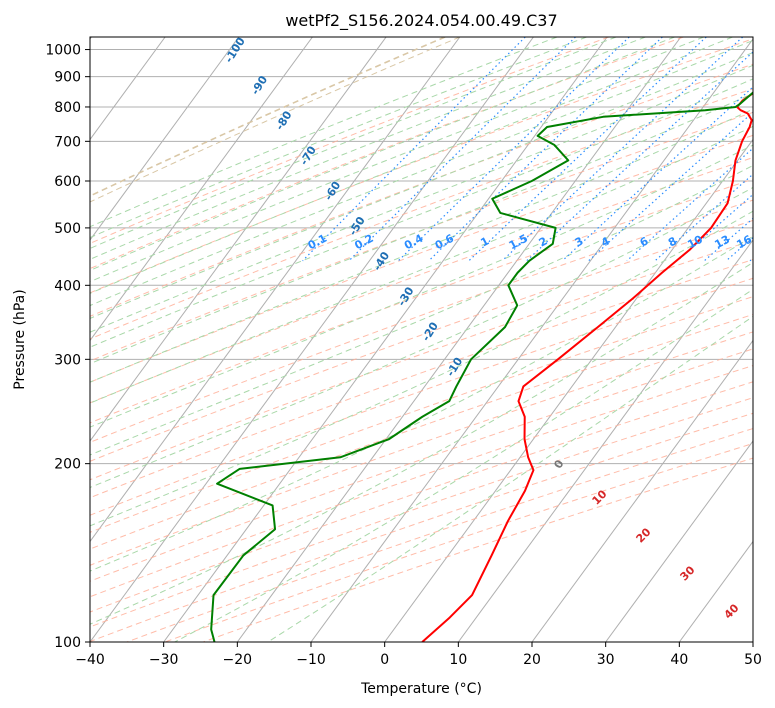  Describe the element at coordinates (67, 360) in the screenshot. I see `y-tick-label: 300` at that location.